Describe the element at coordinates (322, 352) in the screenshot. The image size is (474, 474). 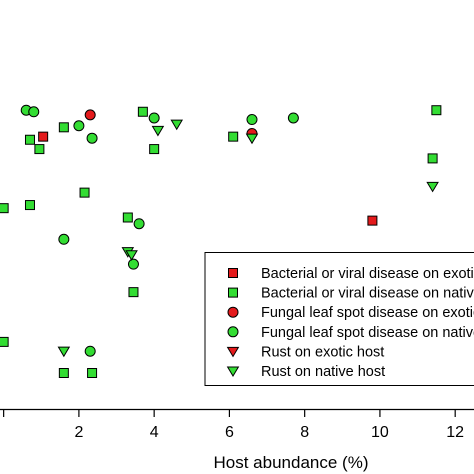
I see `legend-label-rust-on-exotic-host: Rust on exotic host` at that location.